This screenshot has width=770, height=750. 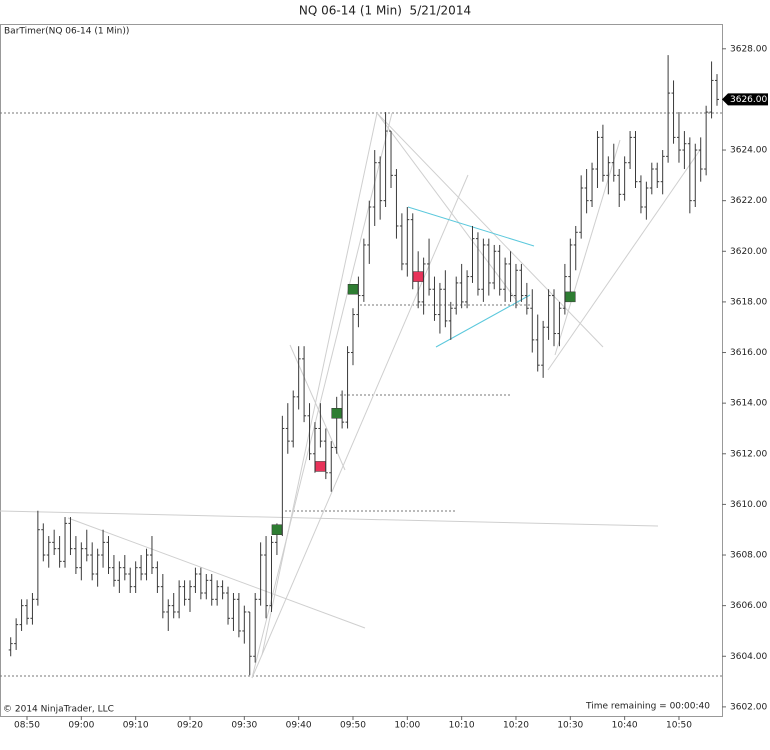 I want to click on x-tick-label: 09:20, so click(x=190, y=726).